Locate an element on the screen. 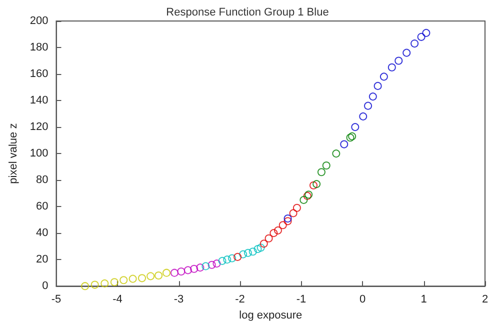 Image resolution: width=495 pixels, height=326 pixels. y-tick-label: 140 is located at coordinates (39, 100).